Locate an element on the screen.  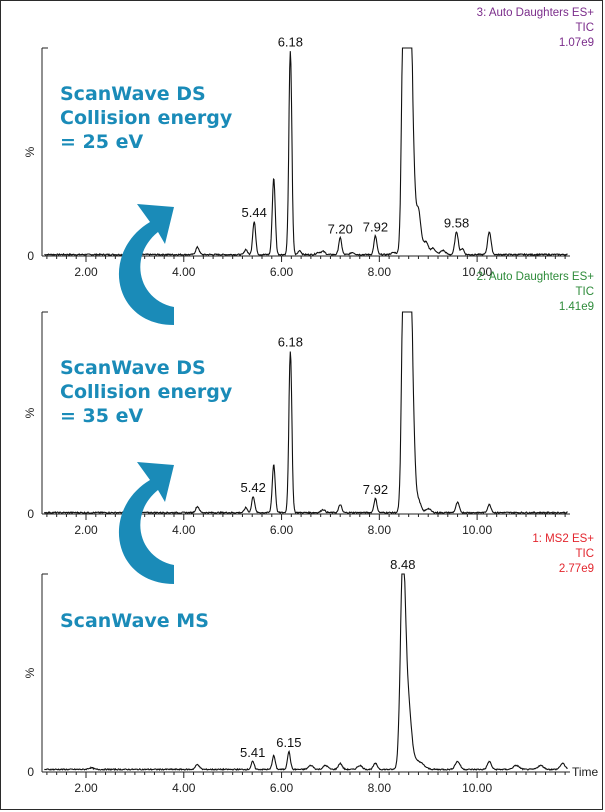
peak-label: 9.58 is located at coordinates (456, 222).